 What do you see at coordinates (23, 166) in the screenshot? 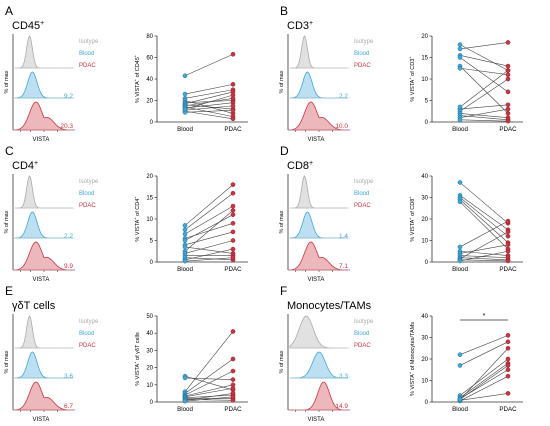
I see `panel-title-text: CD4` at bounding box center [23, 166].